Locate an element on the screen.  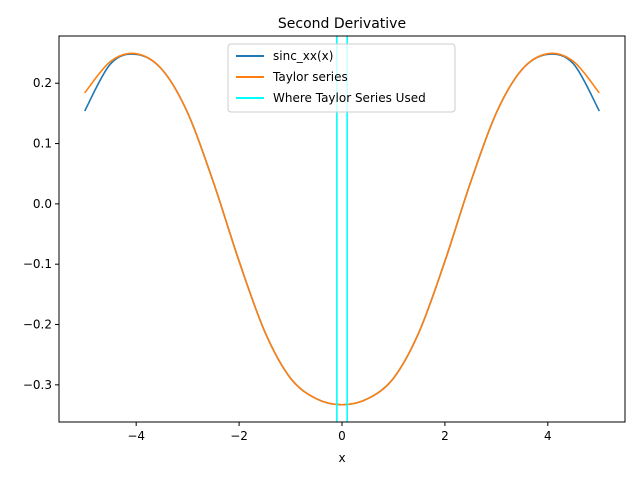
x-tick-label: −2 is located at coordinates (239, 436).